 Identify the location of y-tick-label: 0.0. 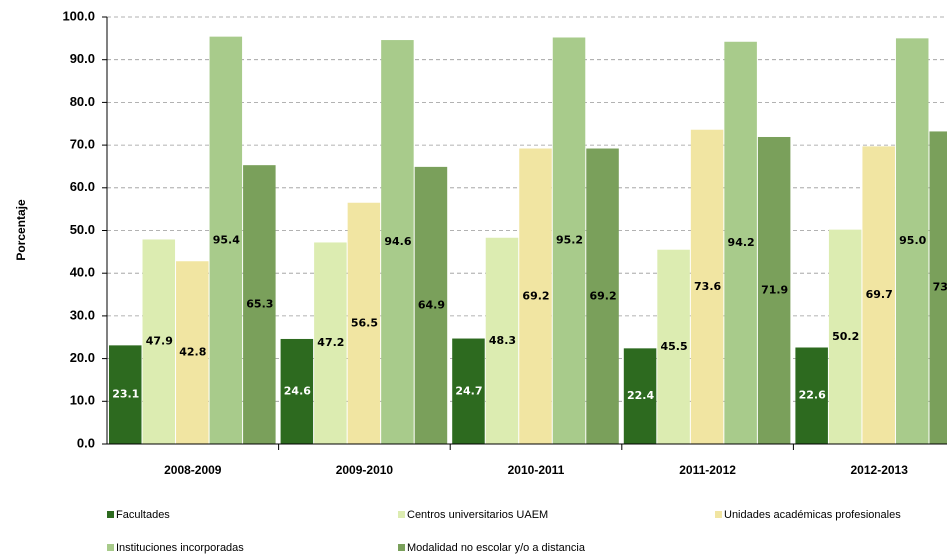
(86, 442).